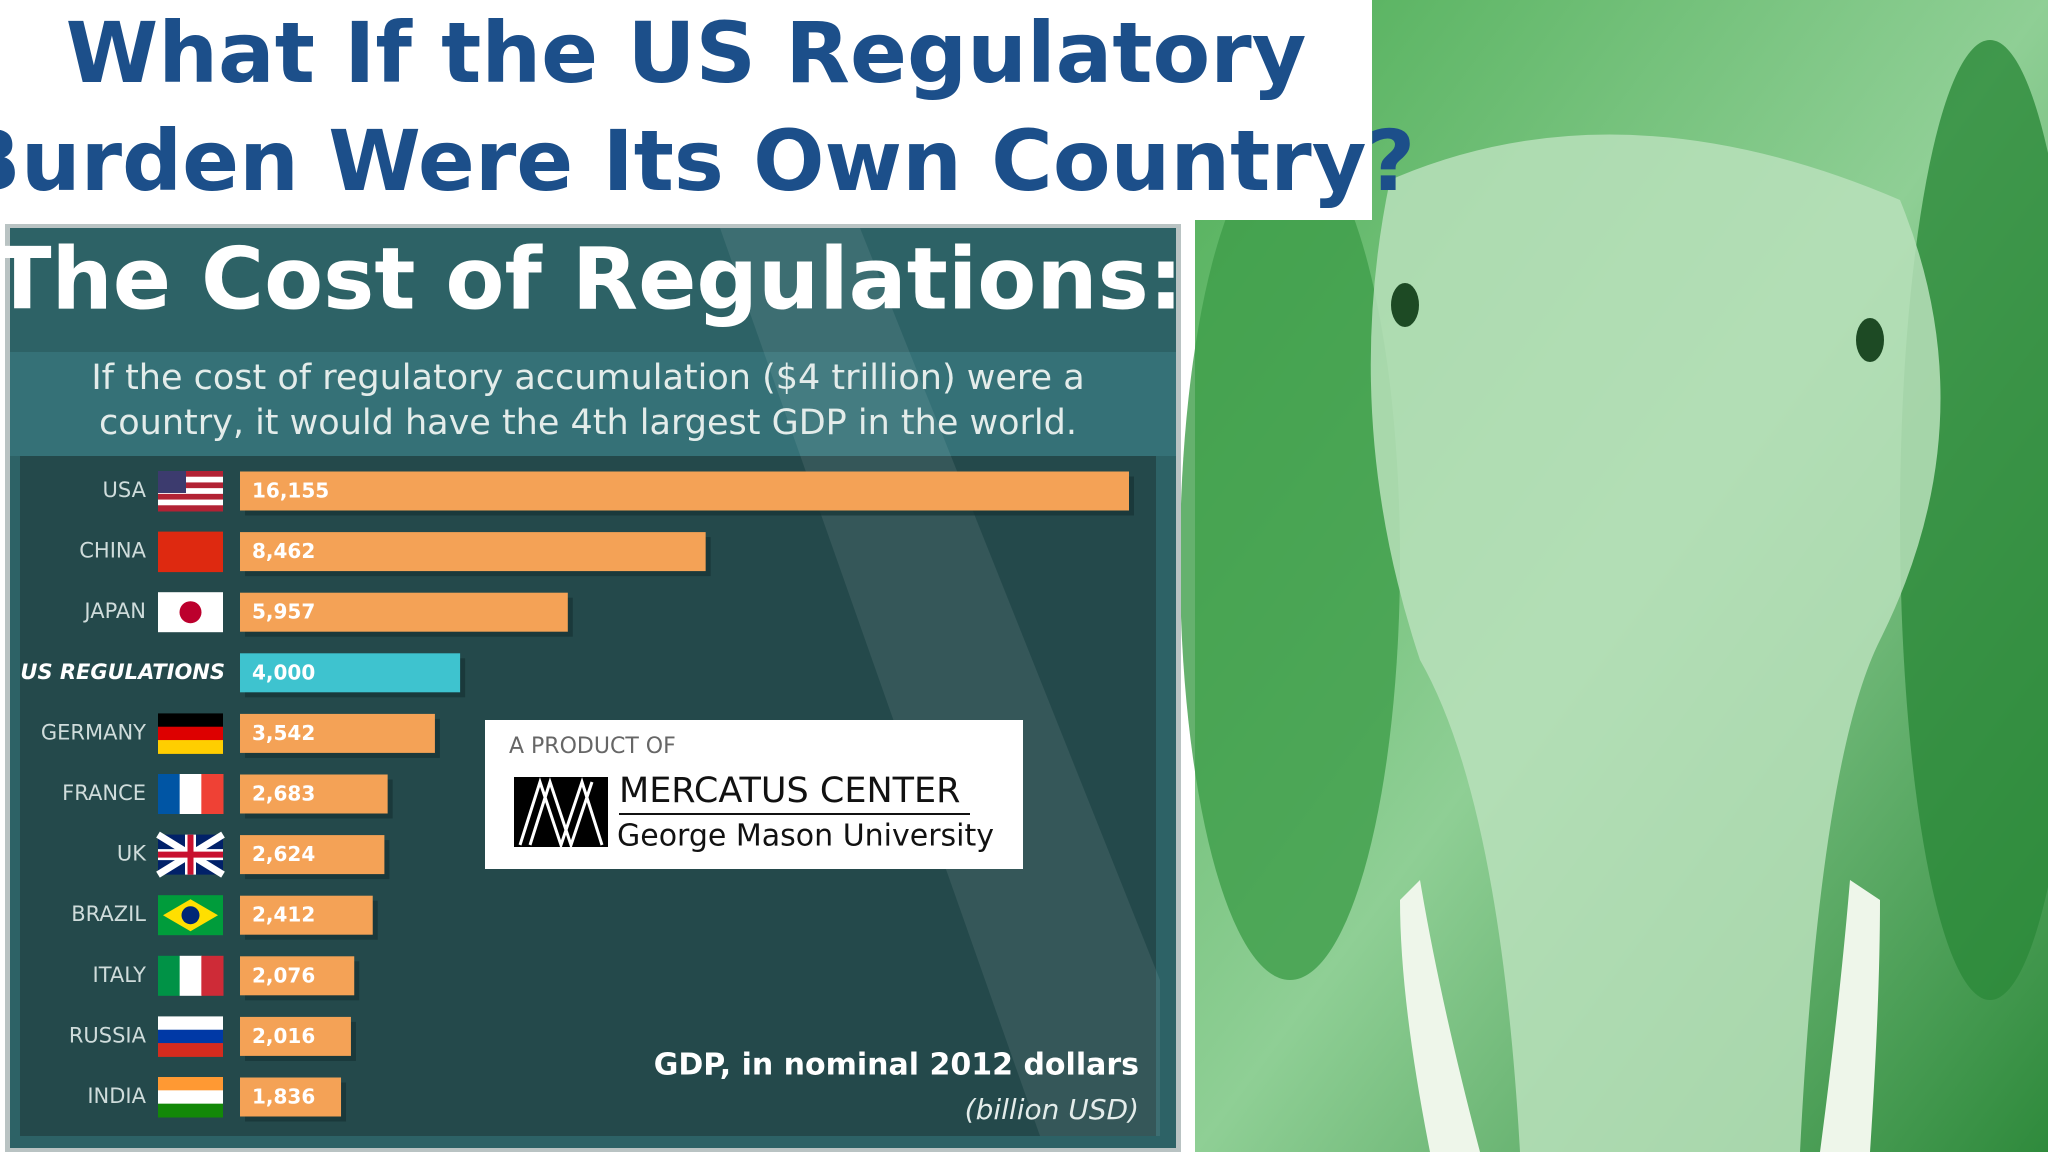  Describe the element at coordinates (283, 1036) in the screenshot. I see `value-label: 2,016` at that location.